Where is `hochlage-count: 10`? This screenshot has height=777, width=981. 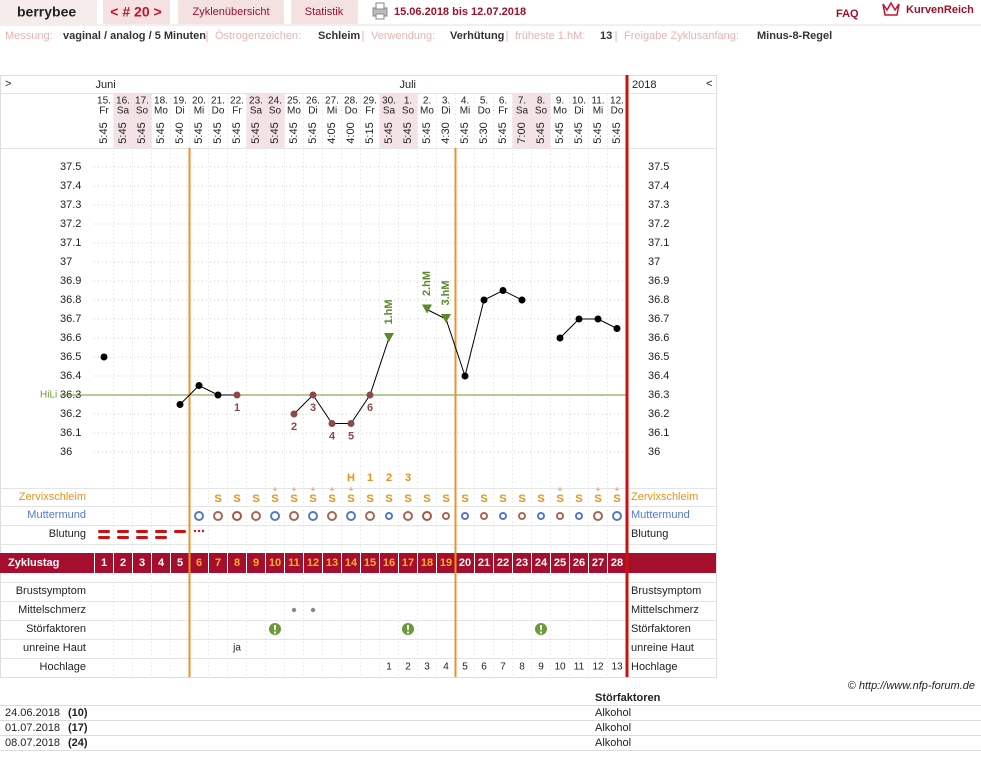 hochlage-count: 10 is located at coordinates (560, 667).